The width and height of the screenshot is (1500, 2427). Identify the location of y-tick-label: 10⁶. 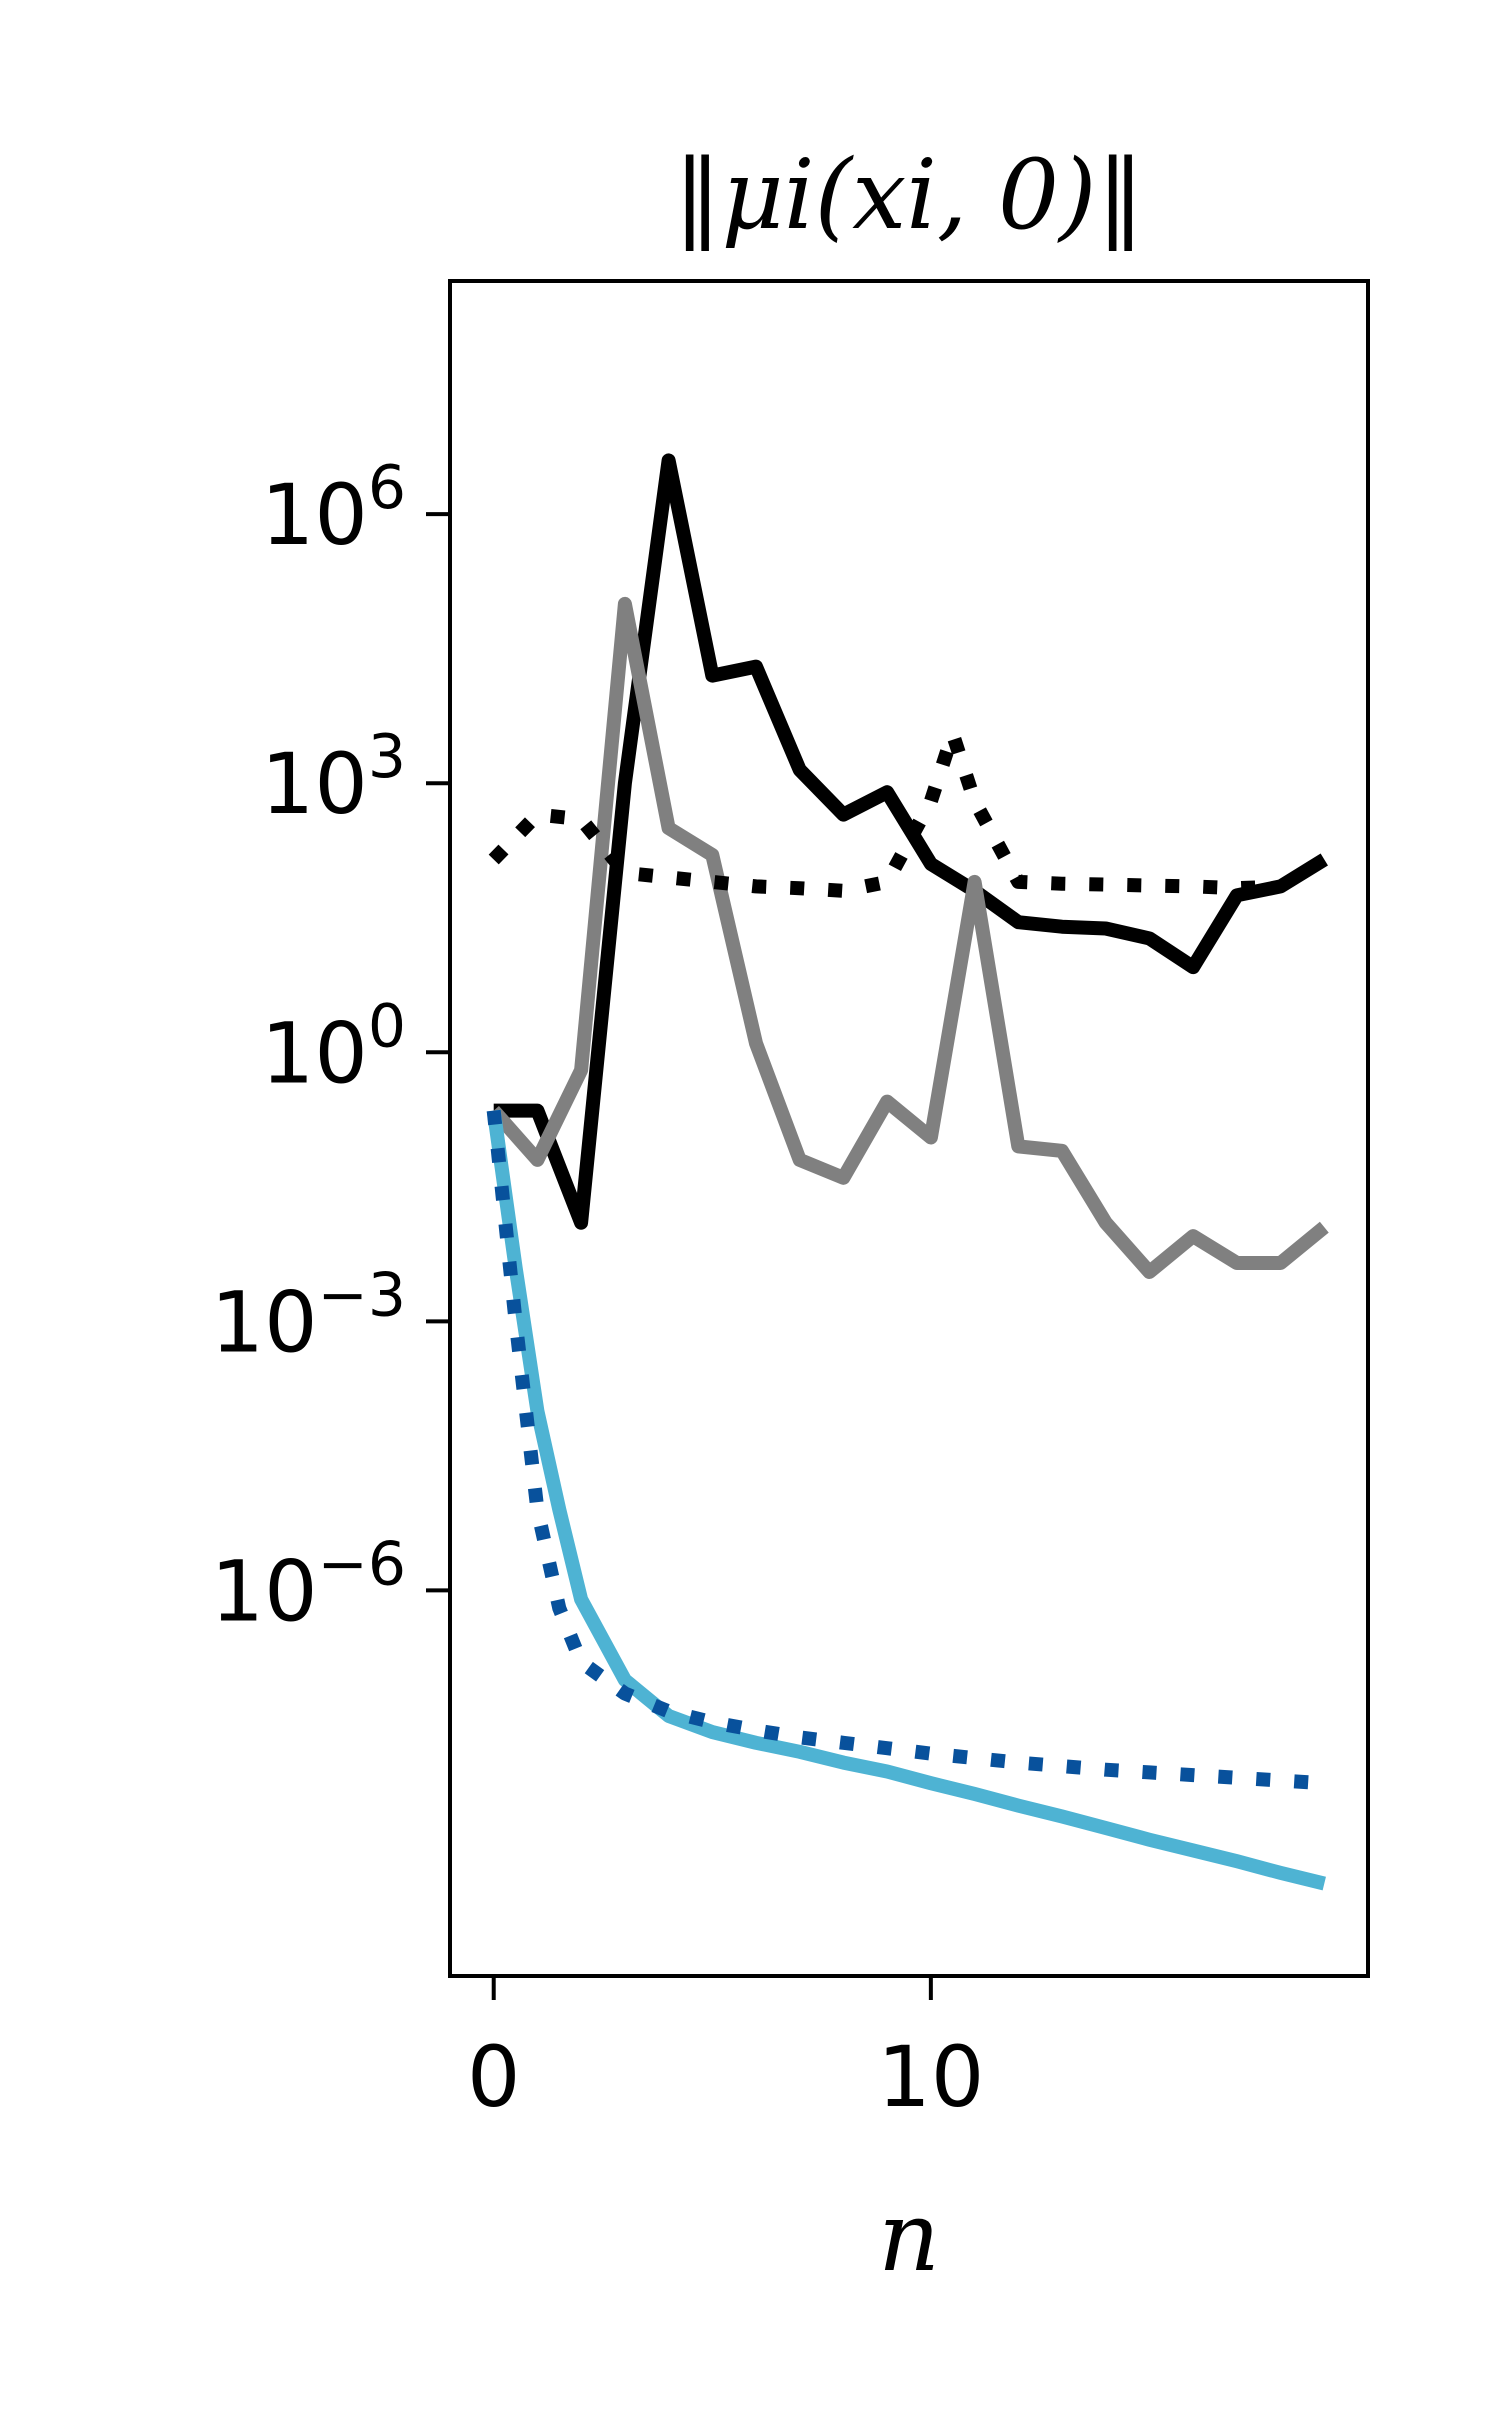
(333, 508).